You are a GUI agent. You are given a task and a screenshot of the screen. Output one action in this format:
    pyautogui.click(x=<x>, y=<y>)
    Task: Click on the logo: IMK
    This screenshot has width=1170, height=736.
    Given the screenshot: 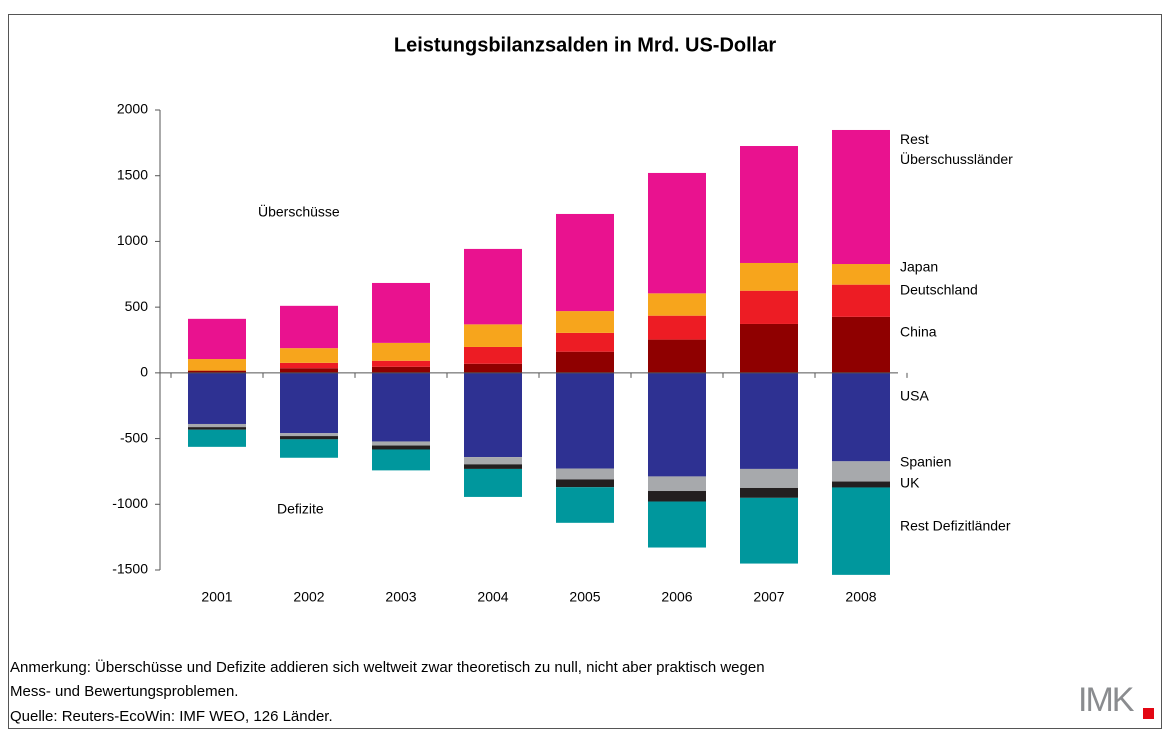 What is the action you would take?
    pyautogui.click(x=1106, y=700)
    